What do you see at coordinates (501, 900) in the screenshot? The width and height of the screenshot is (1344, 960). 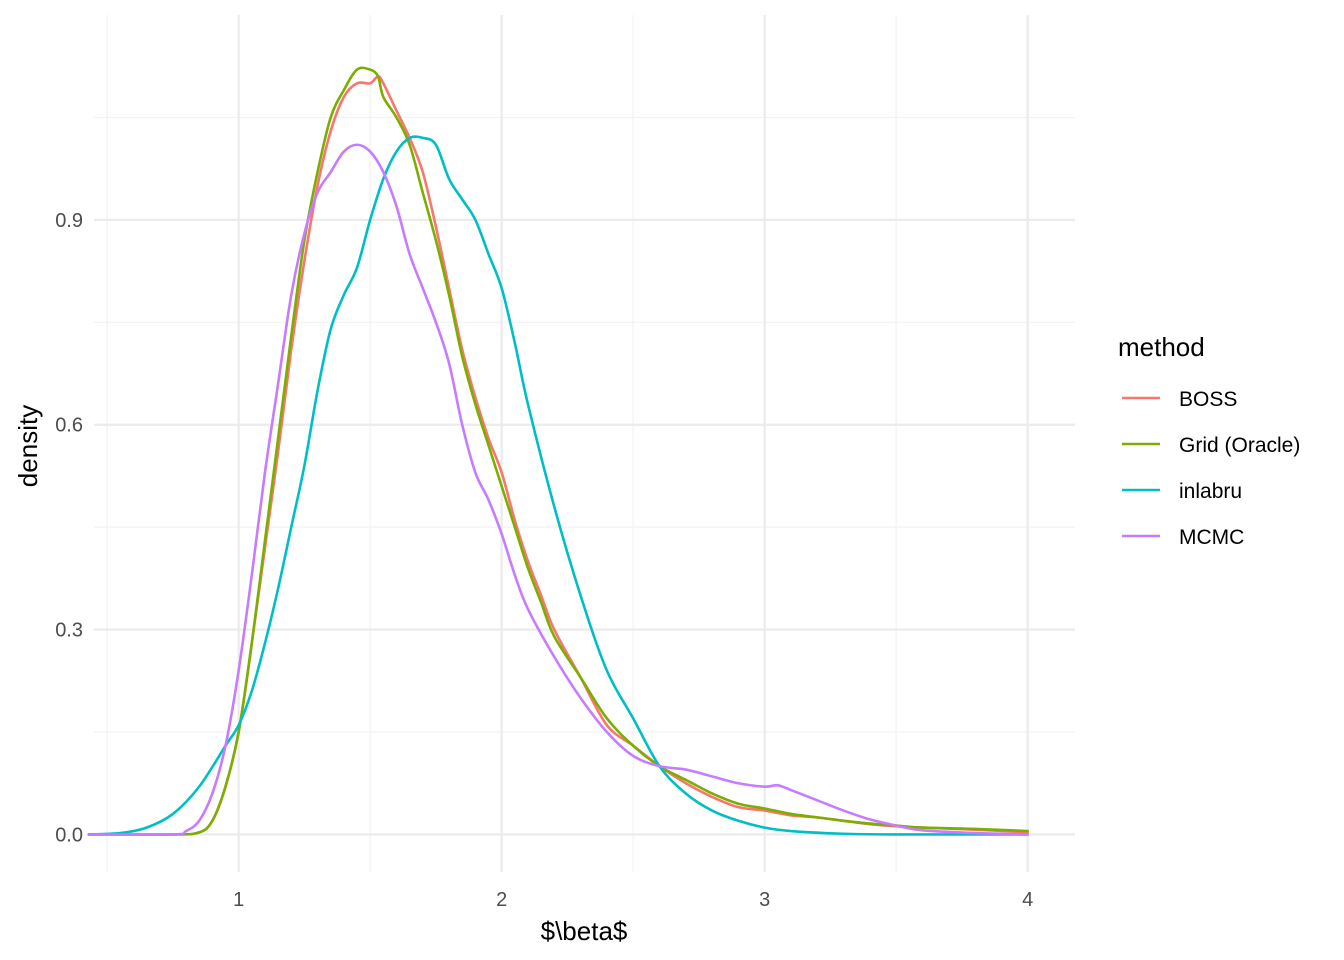 I see `x-tick-label: 2` at bounding box center [501, 900].